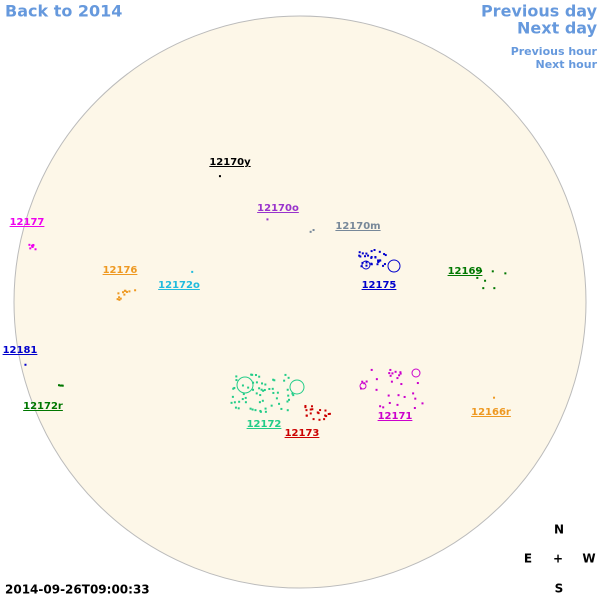 This screenshot has height=600, width=600. I want to click on region-label: 12170o, so click(278, 208).